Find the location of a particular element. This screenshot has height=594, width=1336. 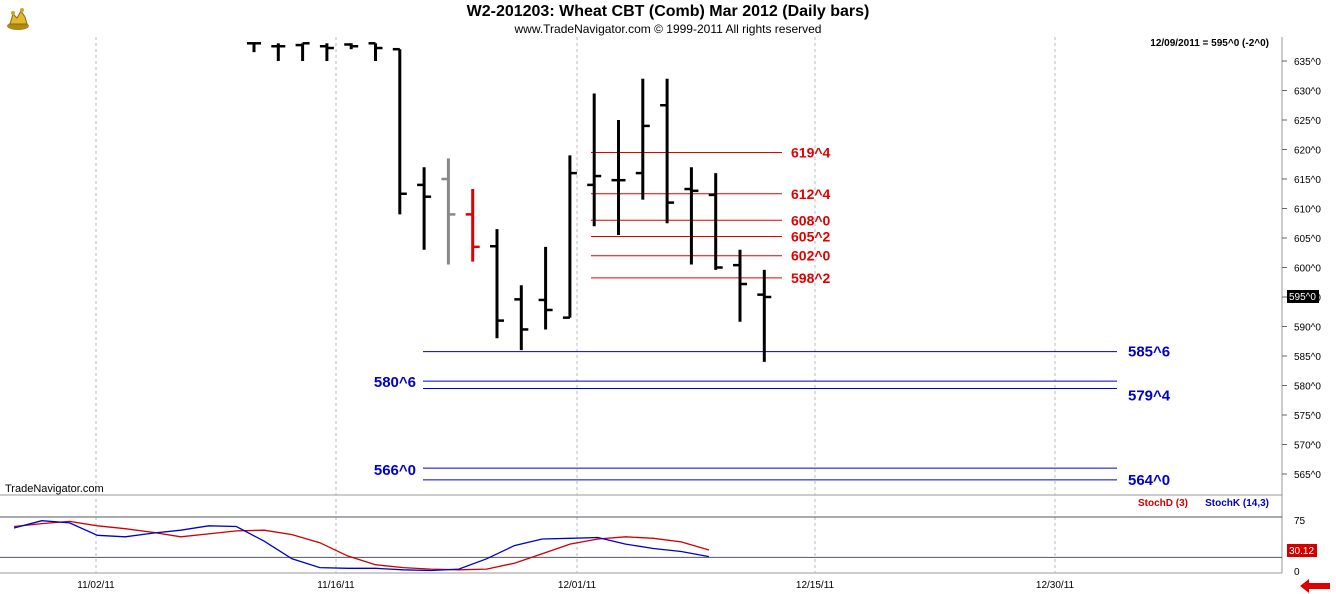

red-level-label: 612^4 is located at coordinates (811, 194).